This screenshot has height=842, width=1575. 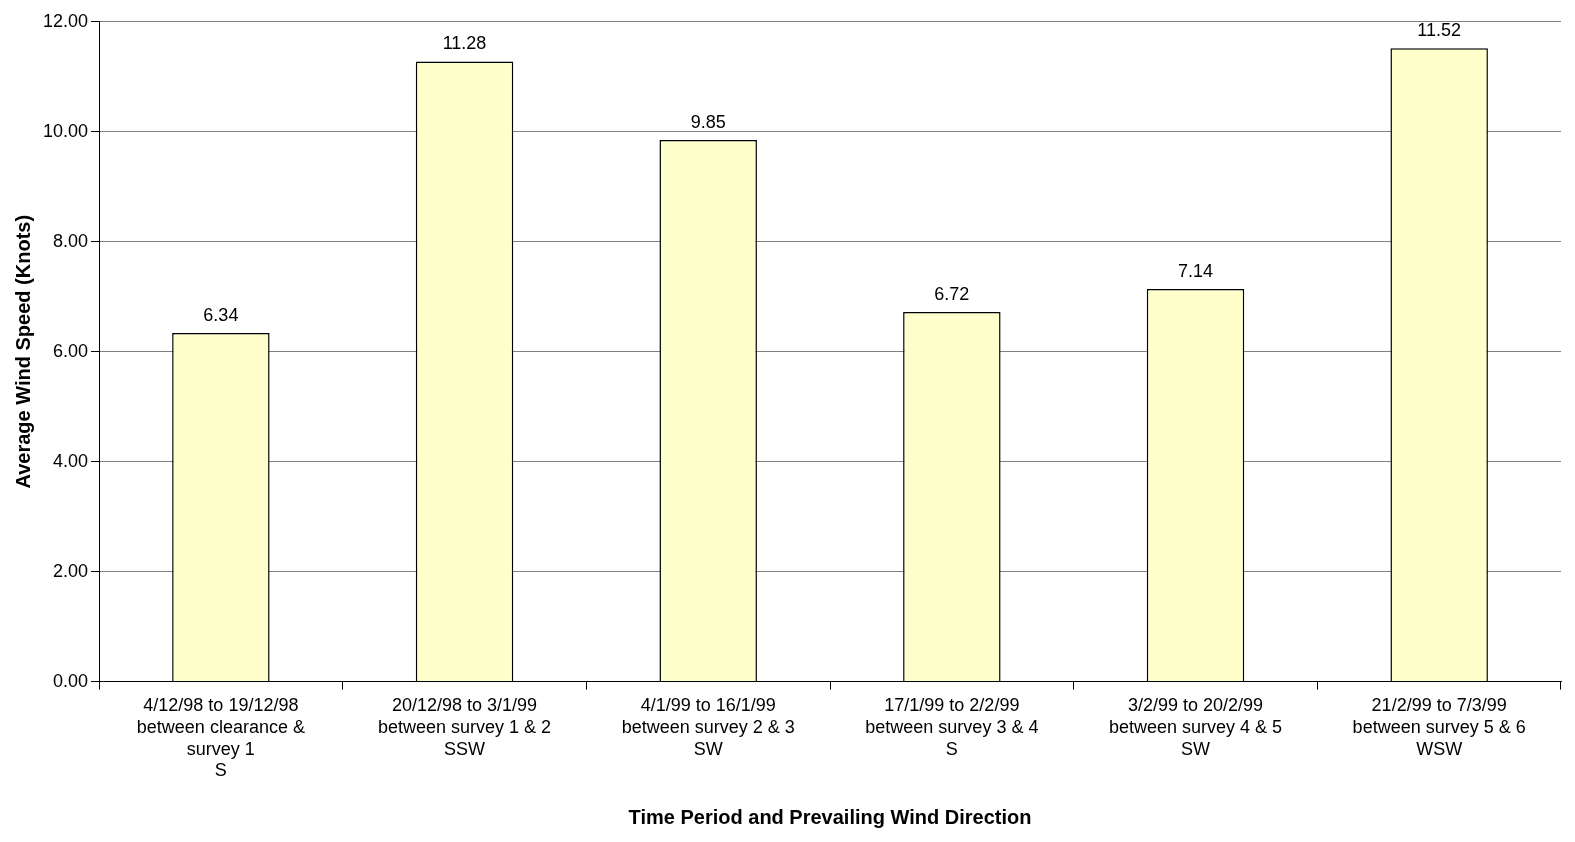 What do you see at coordinates (66, 20) in the screenshot?
I see `y-tick-label: 12.00` at bounding box center [66, 20].